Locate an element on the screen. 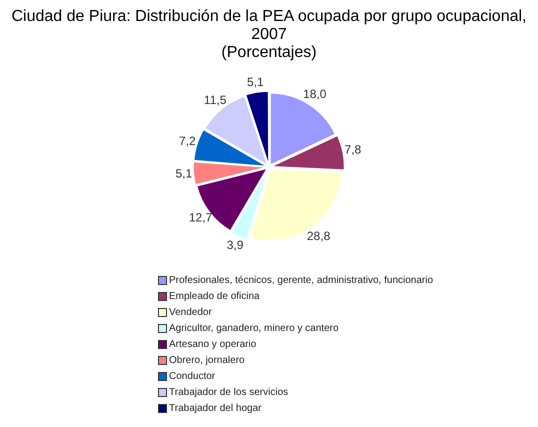  data-label: 11,5 is located at coordinates (215, 99).